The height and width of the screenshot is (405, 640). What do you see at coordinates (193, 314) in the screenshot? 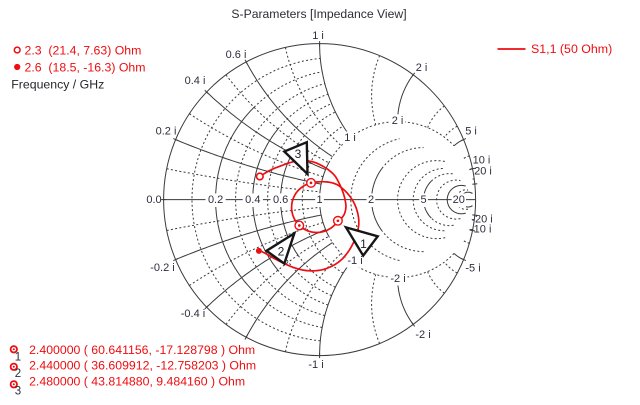
I see `svg-text: -0.4 i` at bounding box center [193, 314].